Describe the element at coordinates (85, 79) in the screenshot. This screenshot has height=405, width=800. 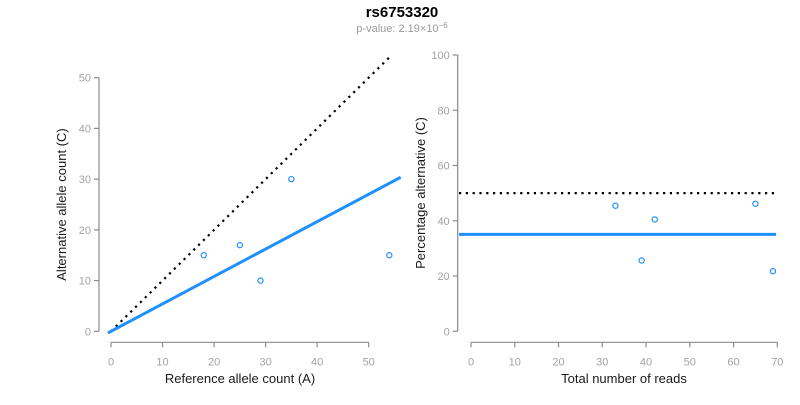
I see `y-tick-label: 50` at that location.